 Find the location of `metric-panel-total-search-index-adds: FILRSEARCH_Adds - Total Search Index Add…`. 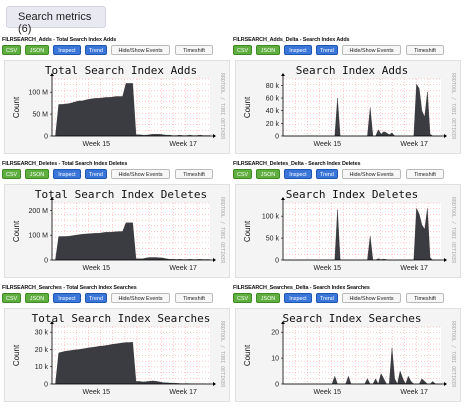

metric-panel-total-search-index-adds: FILRSEARCH_Adds - Total Search Index Add… is located at coordinates (116, 96).